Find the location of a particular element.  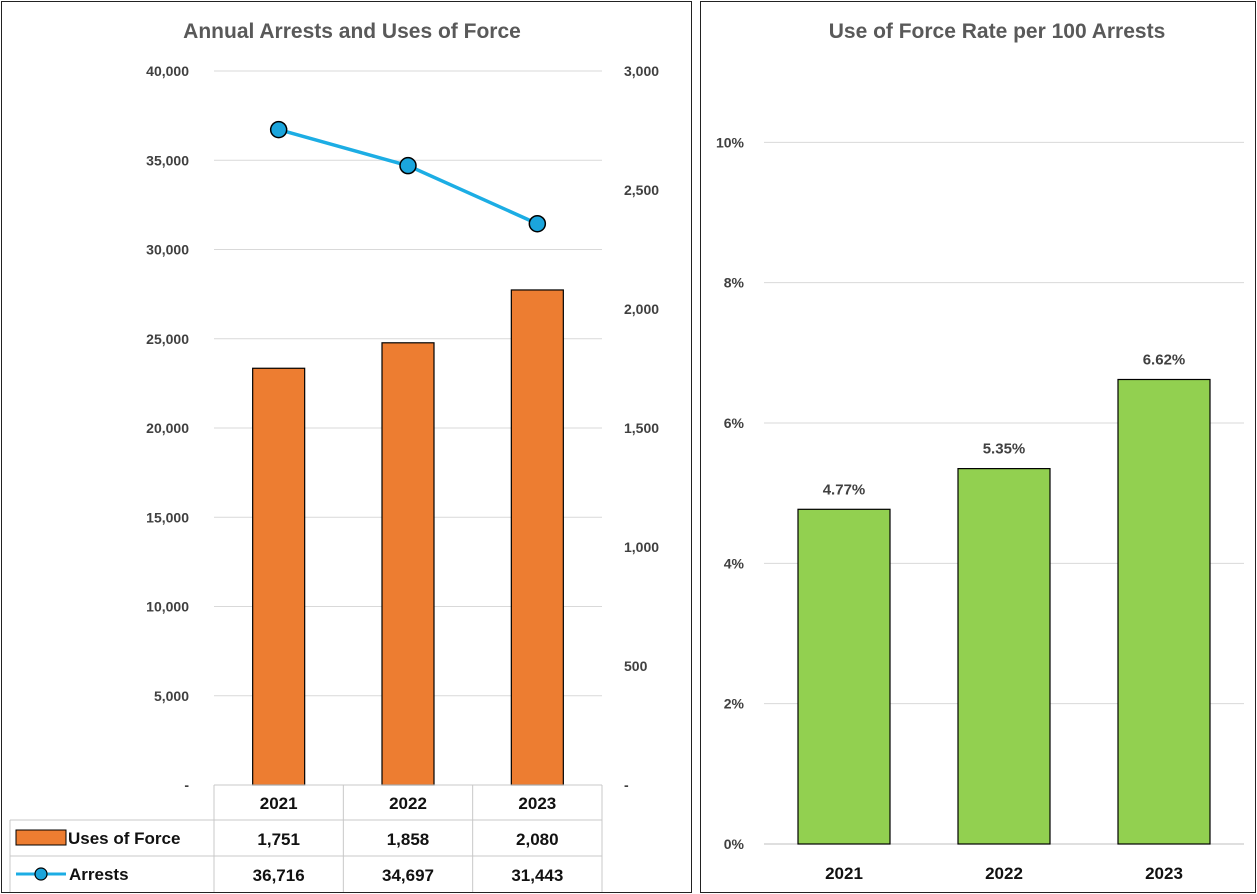

left-y-tick-label: 35,000 is located at coordinates (167, 160).